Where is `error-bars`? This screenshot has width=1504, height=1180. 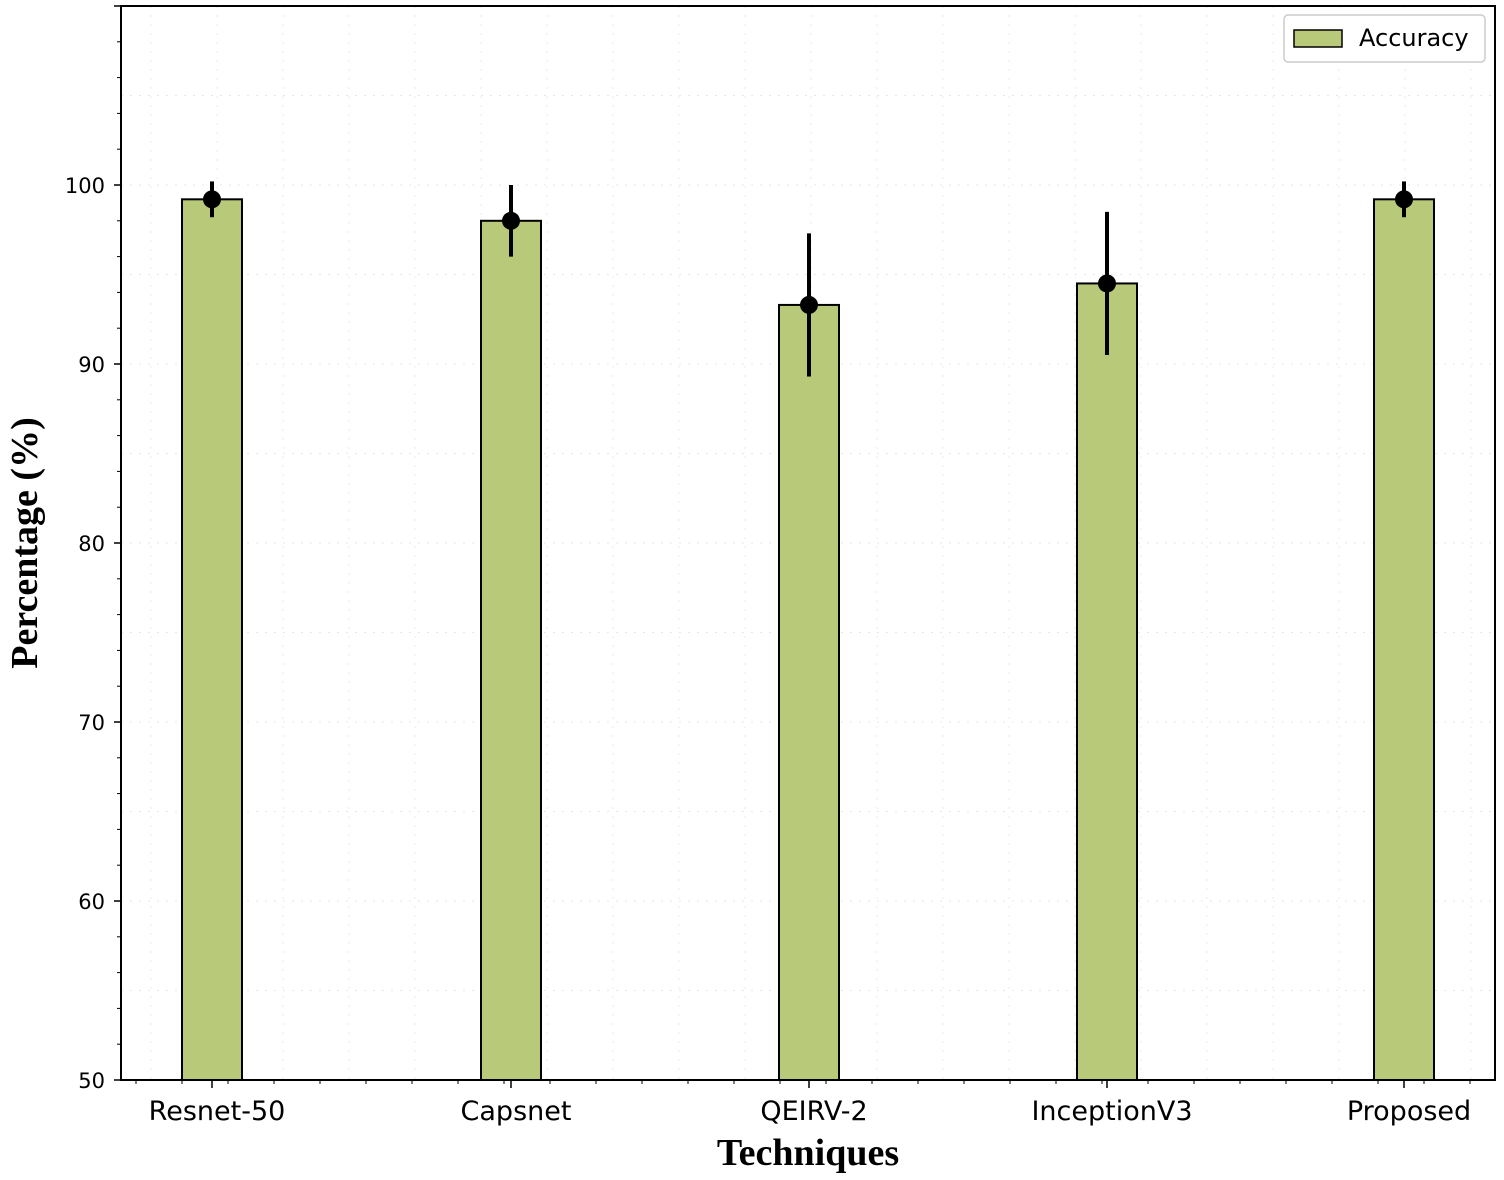
error-bars is located at coordinates (808, 279).